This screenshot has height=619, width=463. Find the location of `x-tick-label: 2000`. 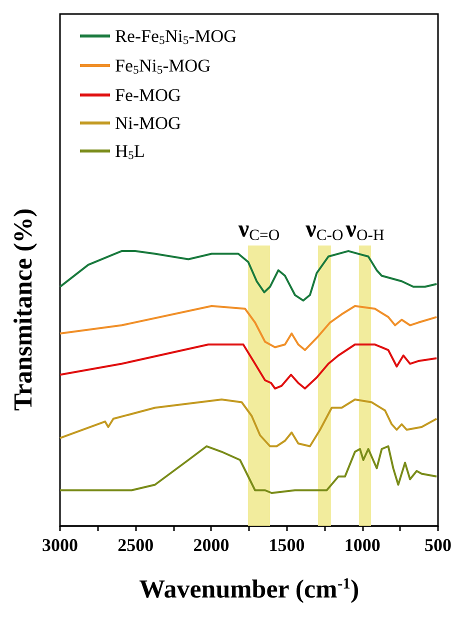

x-tick-label: 2000 is located at coordinates (211, 545).